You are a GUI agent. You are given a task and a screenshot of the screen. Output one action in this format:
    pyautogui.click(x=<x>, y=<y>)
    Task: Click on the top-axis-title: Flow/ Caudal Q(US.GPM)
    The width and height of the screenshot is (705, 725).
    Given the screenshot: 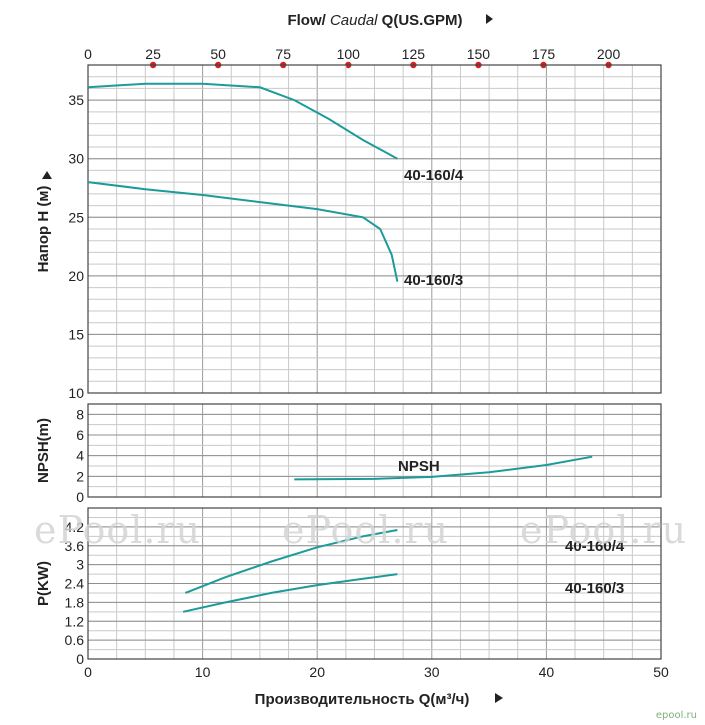 What is the action you would take?
    pyautogui.click(x=374, y=20)
    